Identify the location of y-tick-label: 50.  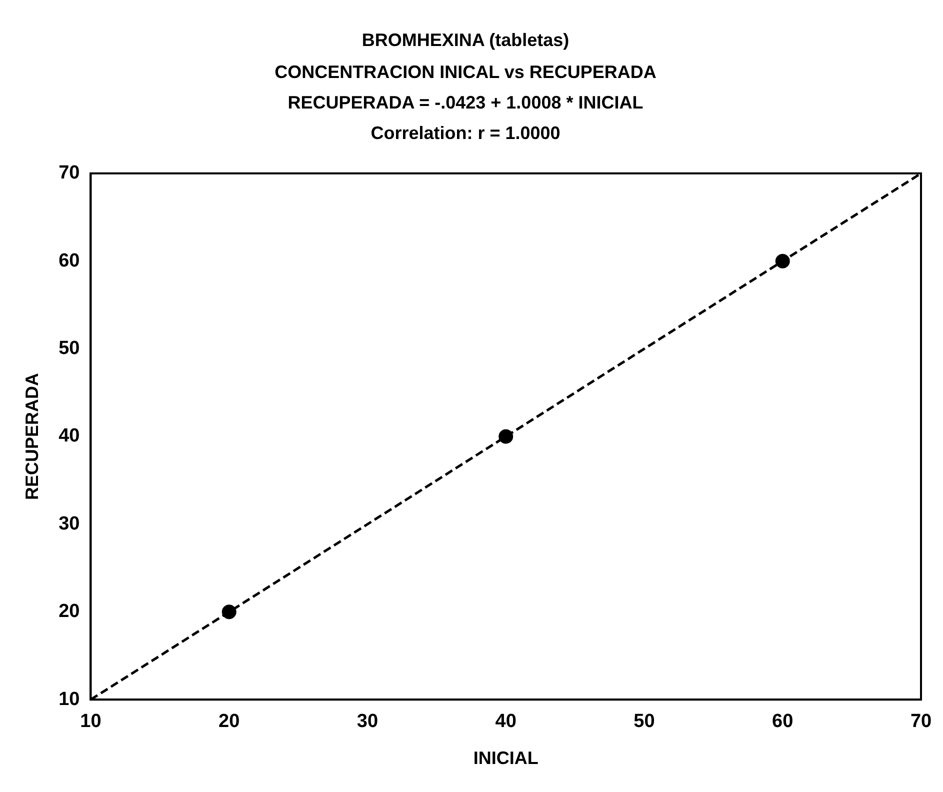
(69, 349).